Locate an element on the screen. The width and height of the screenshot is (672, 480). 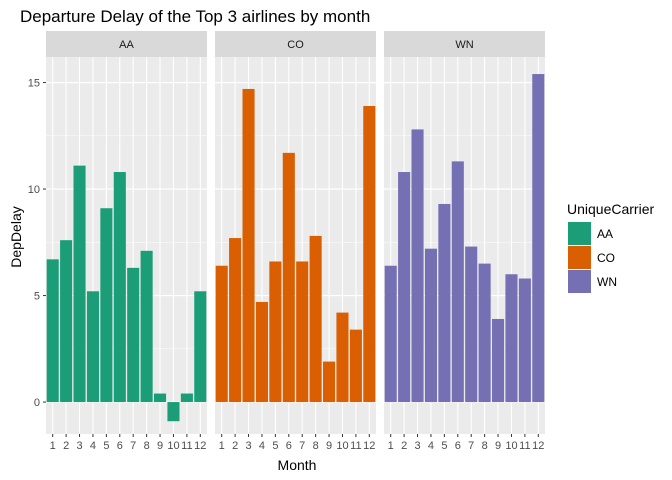
y-axis: 0 5 10 15 is located at coordinates (37, 243).